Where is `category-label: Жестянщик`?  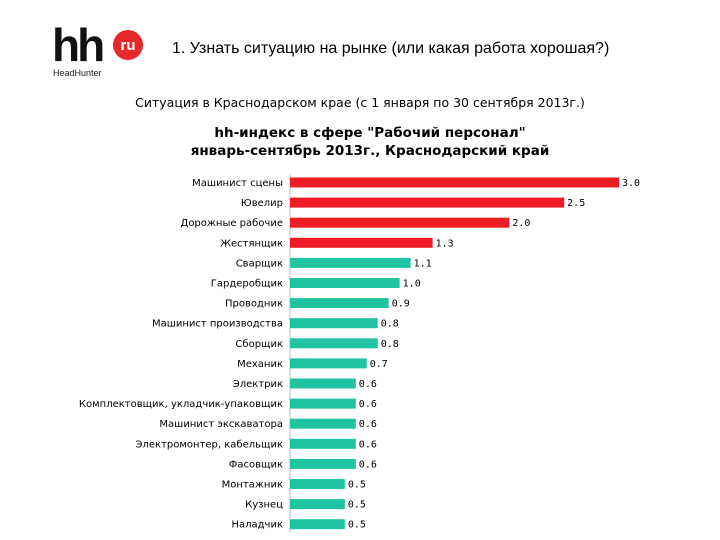 category-label: Жестянщик is located at coordinates (251, 243).